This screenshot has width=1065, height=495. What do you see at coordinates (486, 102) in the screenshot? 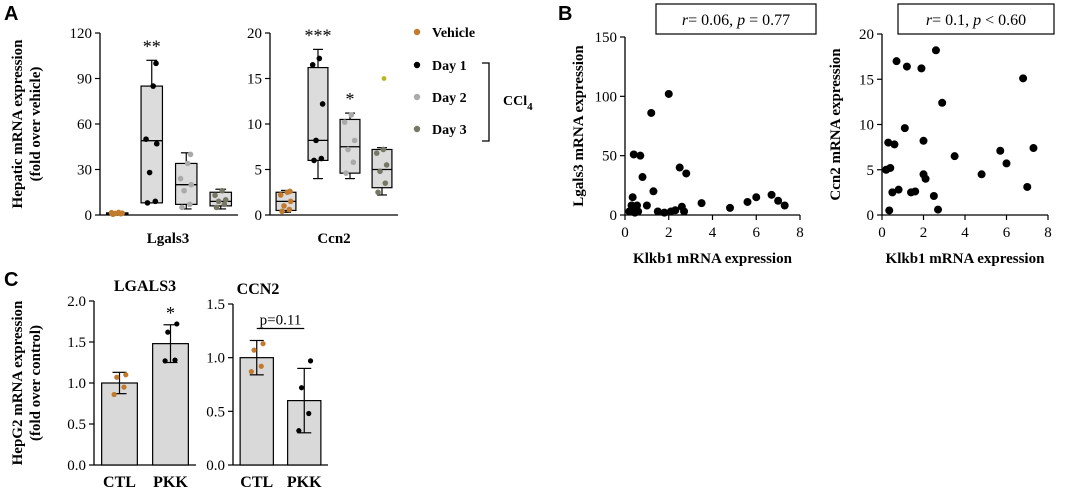
I see `legend-bracket` at bounding box center [486, 102].